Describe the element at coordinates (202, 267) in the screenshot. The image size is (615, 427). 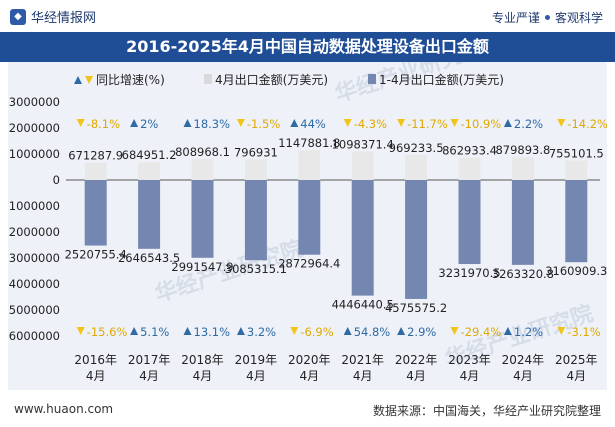
I see `ytd-value-label: 2991547.9` at that location.